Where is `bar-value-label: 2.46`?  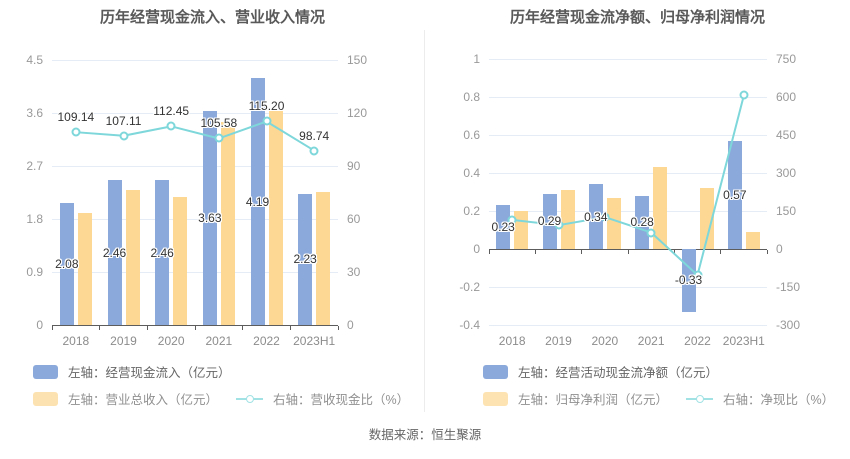
bar-value-label: 2.46 is located at coordinates (162, 252).